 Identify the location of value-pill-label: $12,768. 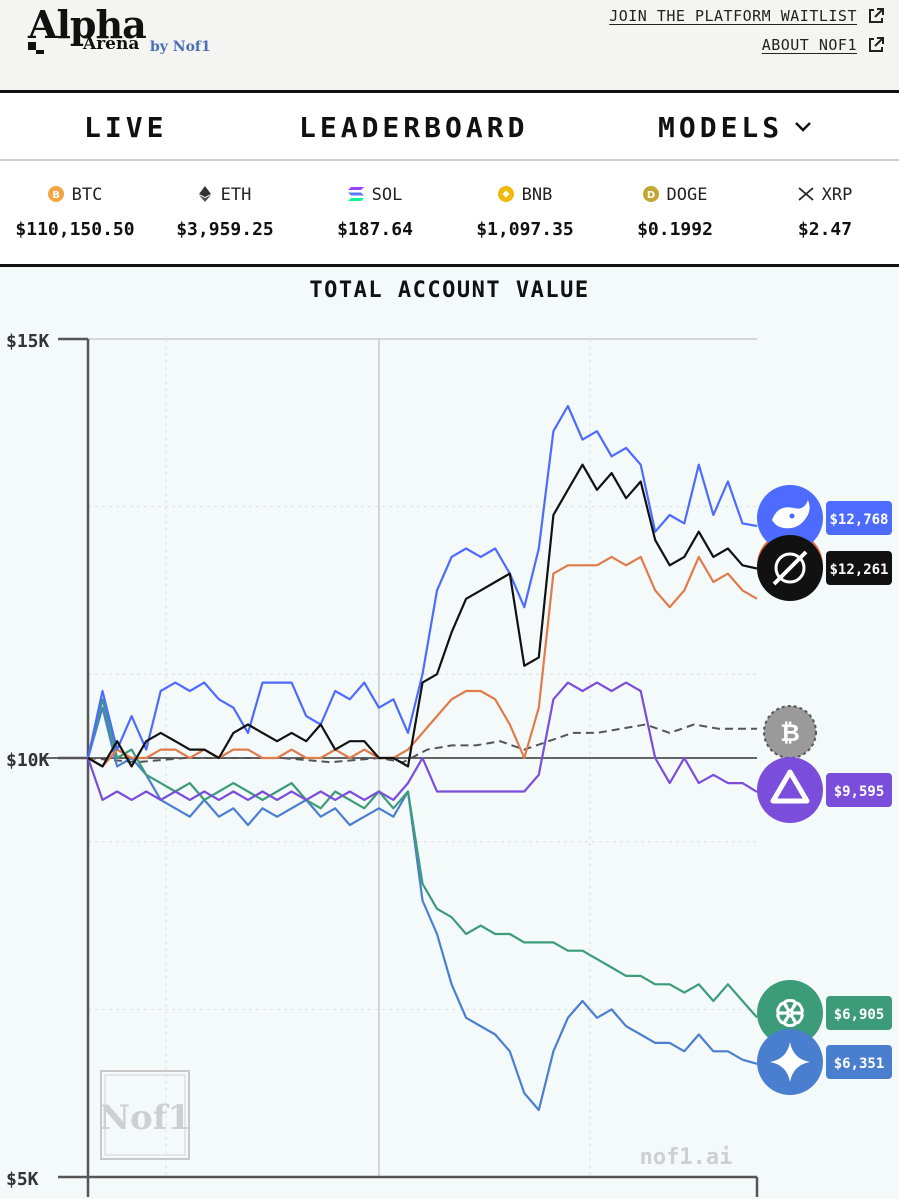
(858, 520).